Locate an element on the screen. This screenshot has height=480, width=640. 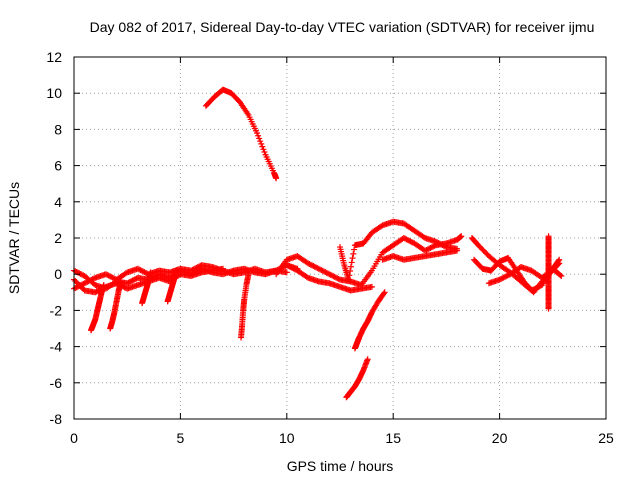
y-tick-label: 10 is located at coordinates (54, 93).